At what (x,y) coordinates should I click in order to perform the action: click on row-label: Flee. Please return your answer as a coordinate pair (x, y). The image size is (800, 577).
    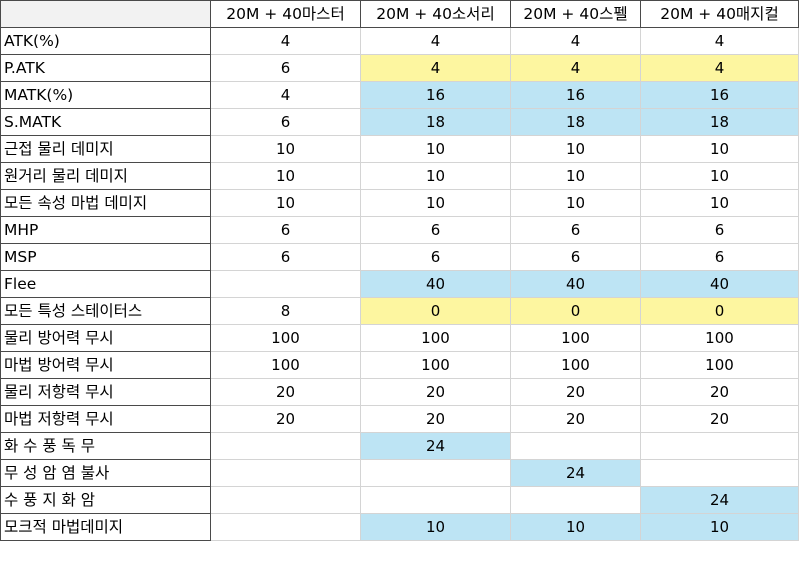
    Looking at the image, I should click on (105, 284).